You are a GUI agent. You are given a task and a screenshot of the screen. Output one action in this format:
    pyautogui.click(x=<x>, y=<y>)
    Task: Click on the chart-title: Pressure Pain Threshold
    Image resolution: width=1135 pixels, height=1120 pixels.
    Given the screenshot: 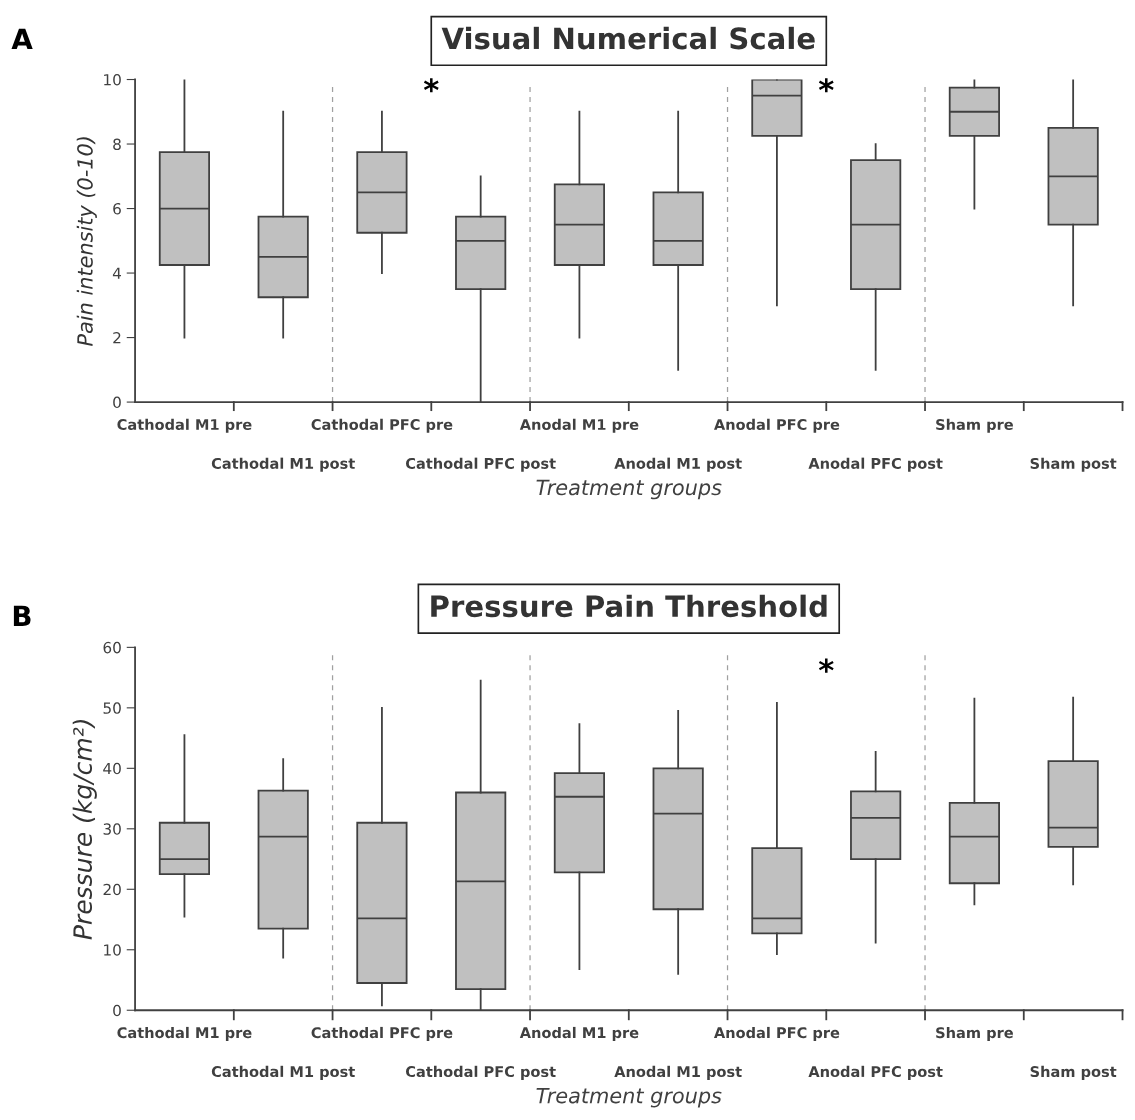 What is the action you would take?
    pyautogui.click(x=629, y=606)
    